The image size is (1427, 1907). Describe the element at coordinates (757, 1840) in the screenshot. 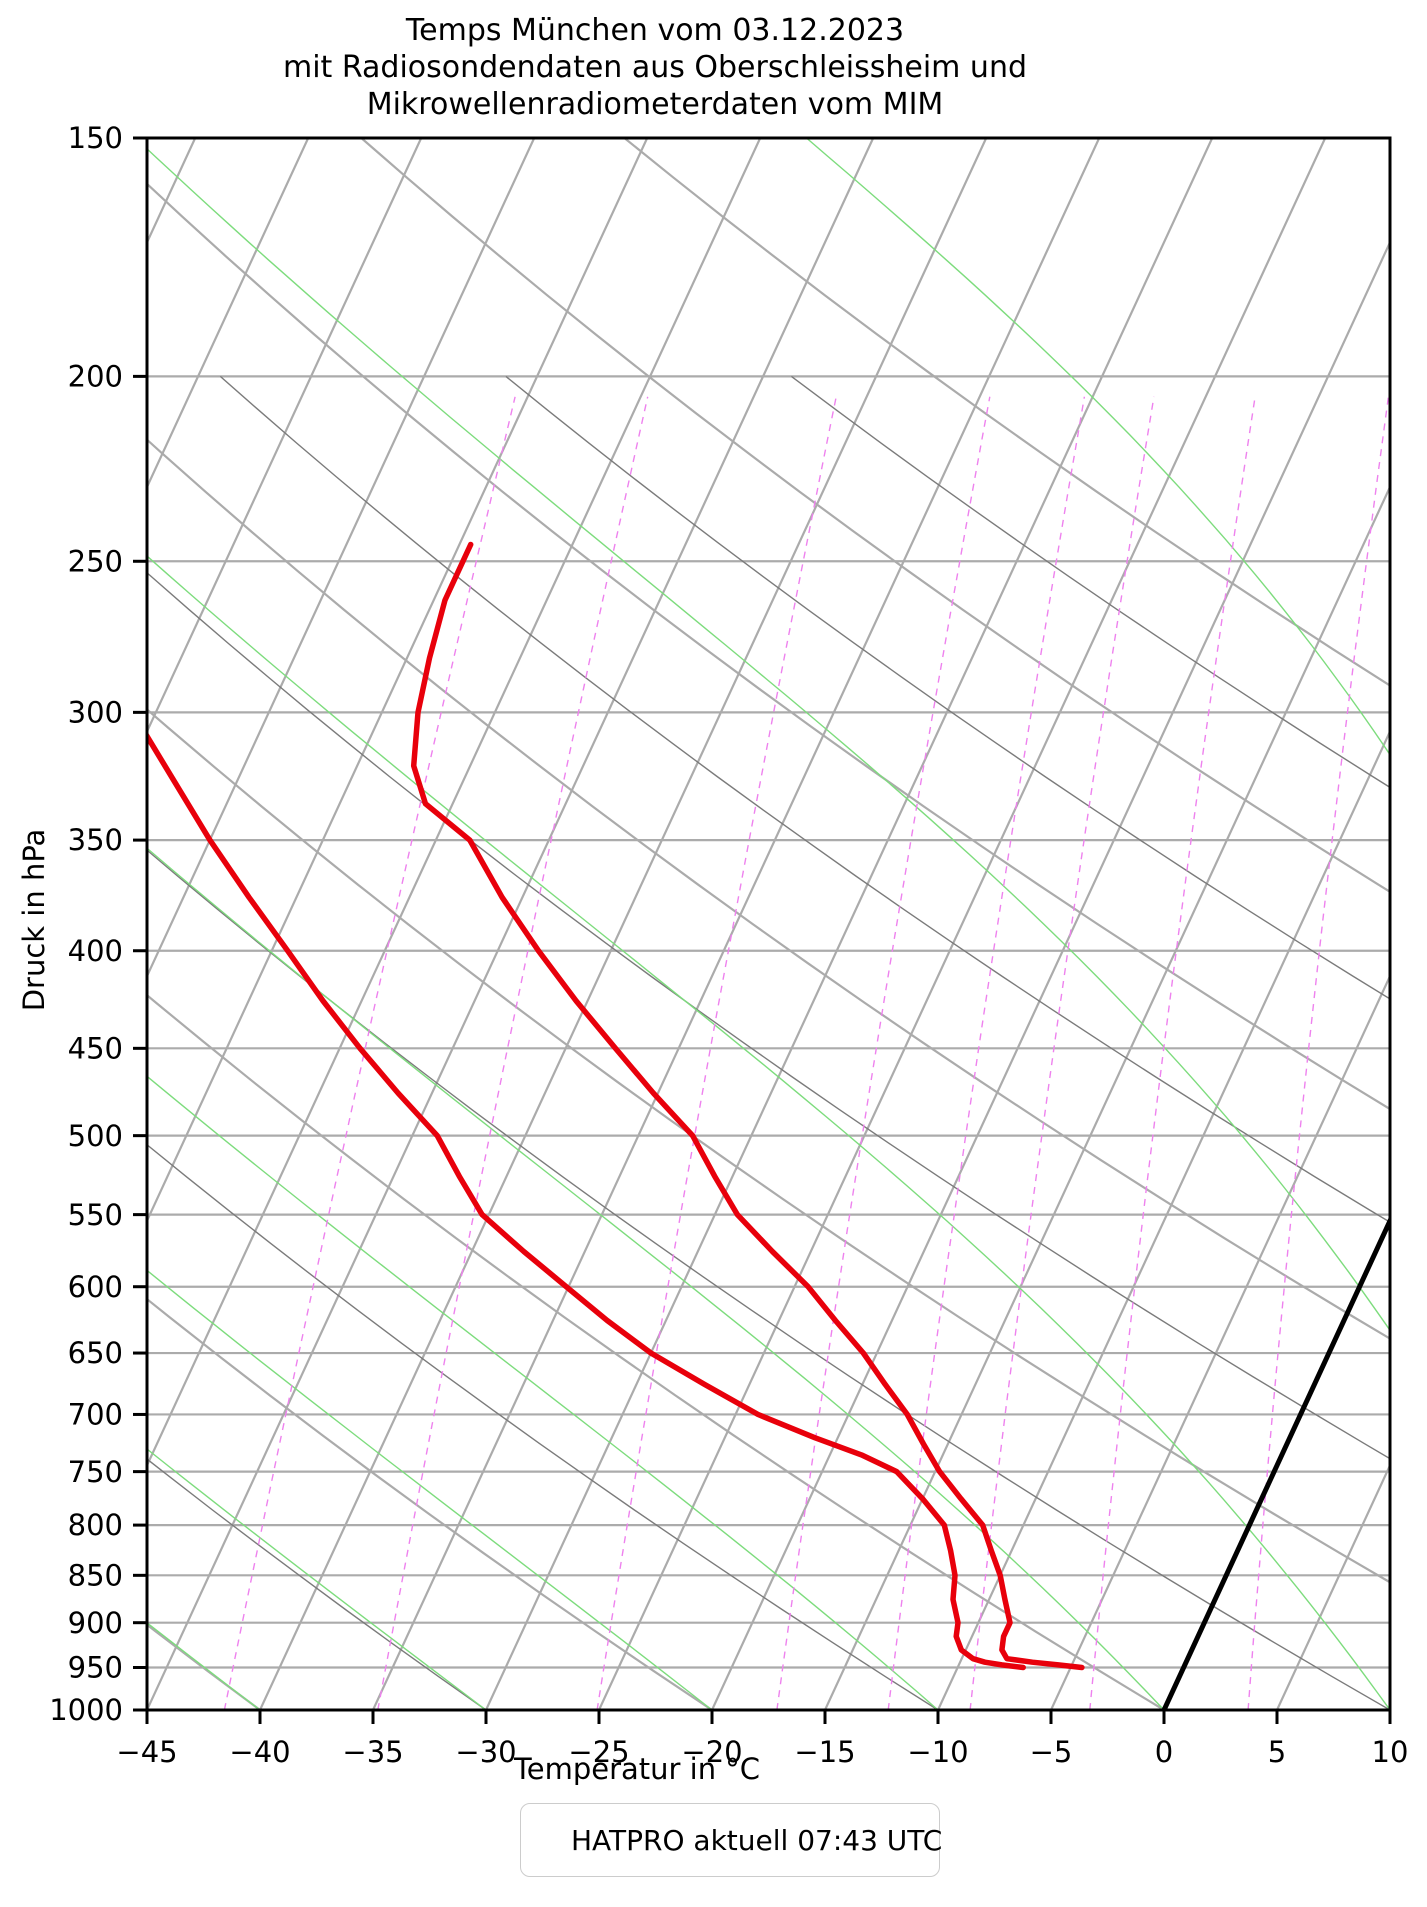

I see `legend-label: HATPRO aktuell 07:43 UTC` at that location.